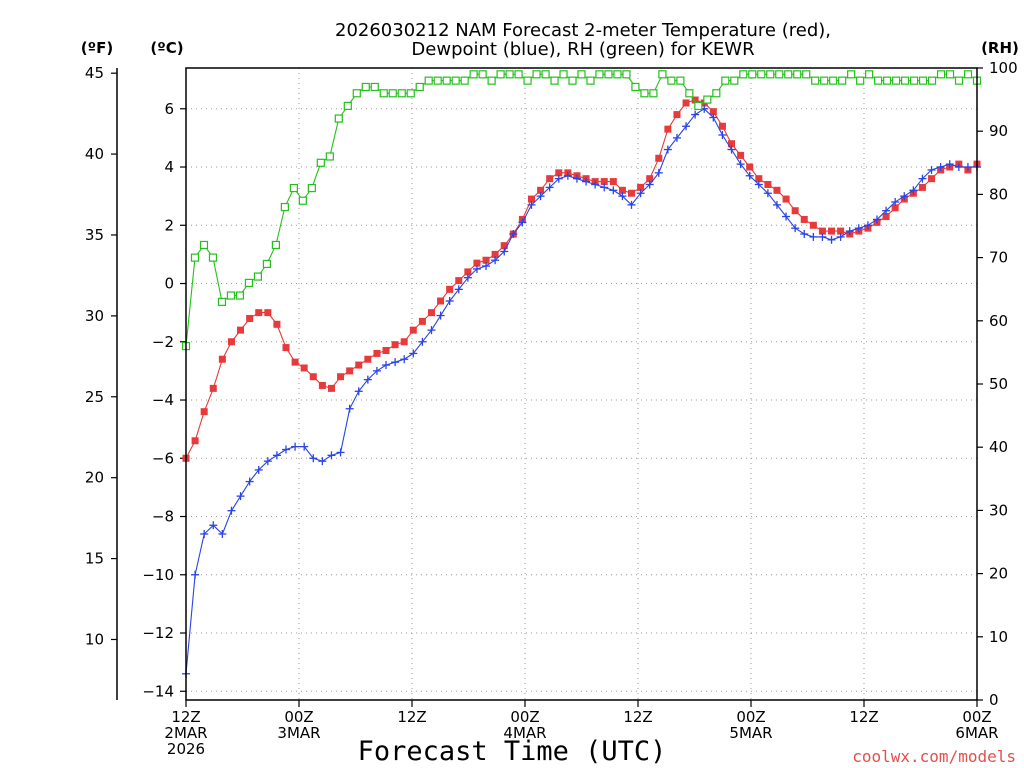  I want to click on rh-tick-label: 10, so click(998, 637).